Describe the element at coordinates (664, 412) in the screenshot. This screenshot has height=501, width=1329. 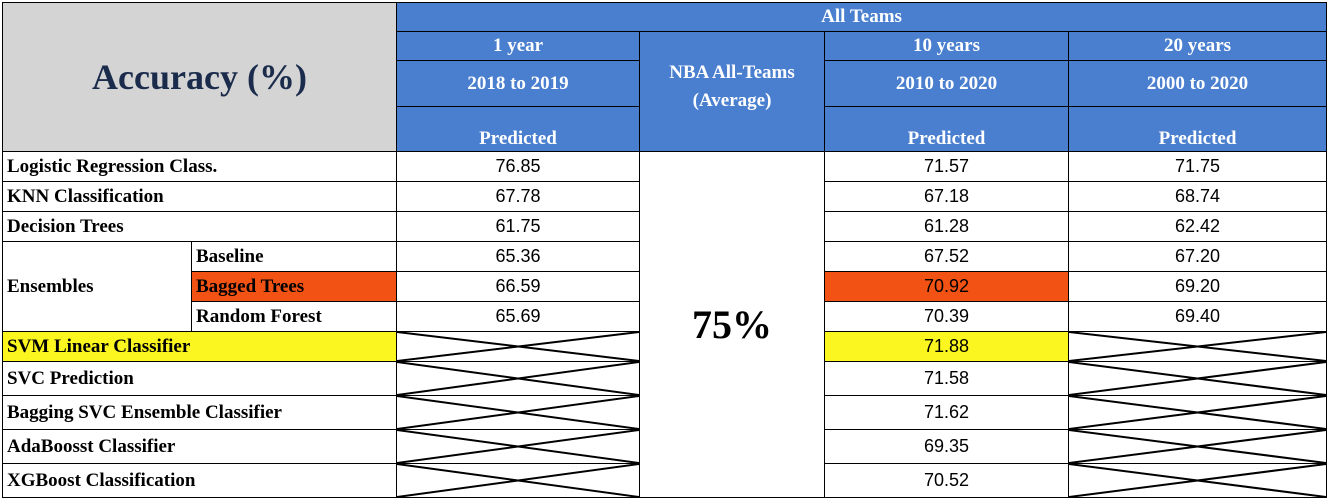
I see `table-row: Bagging SVC Ensemble Classifier 71.62` at that location.